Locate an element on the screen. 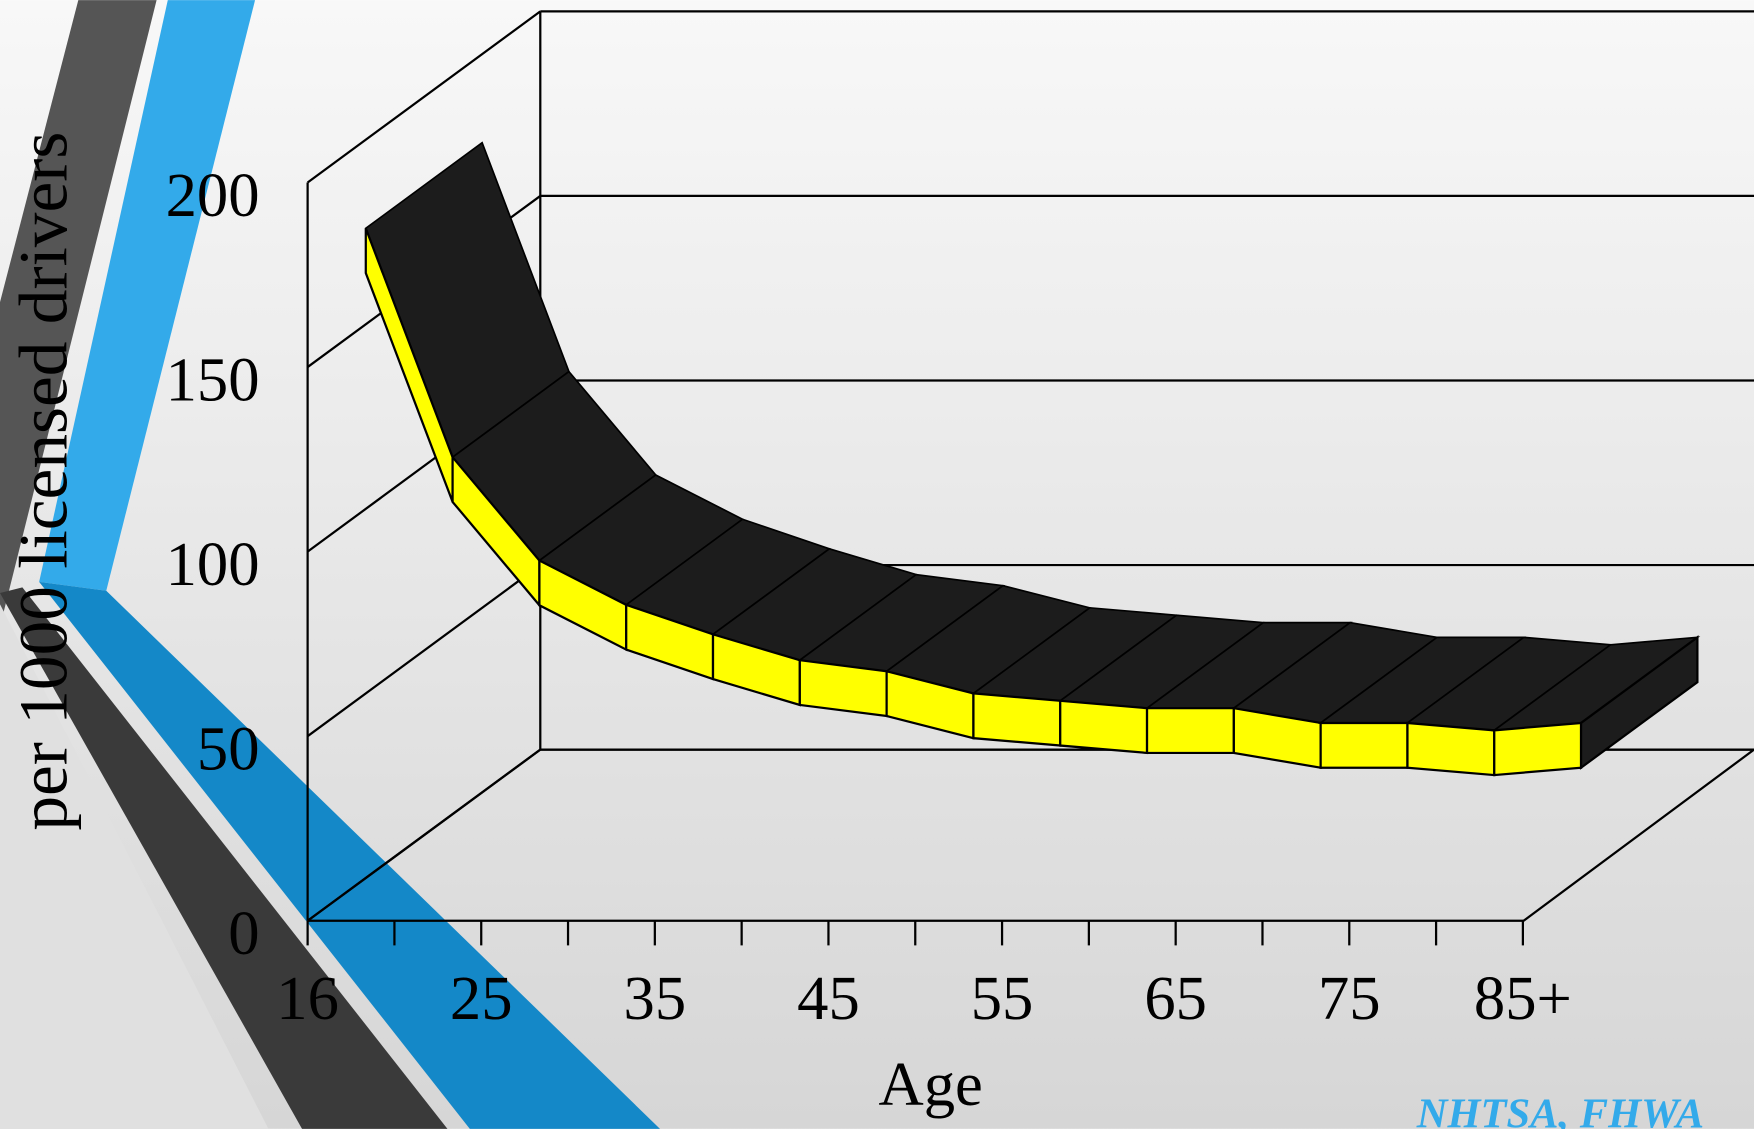  x-tick-label: 16 is located at coordinates (307, 998).